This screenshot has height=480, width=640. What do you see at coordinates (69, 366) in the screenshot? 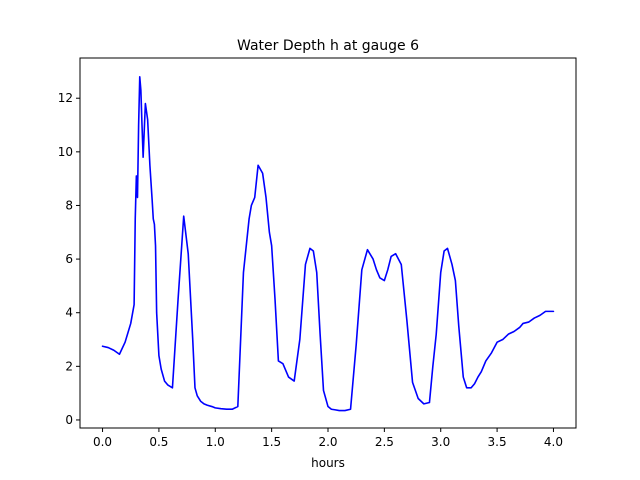
I see `y-tick-label: 2` at bounding box center [69, 366].